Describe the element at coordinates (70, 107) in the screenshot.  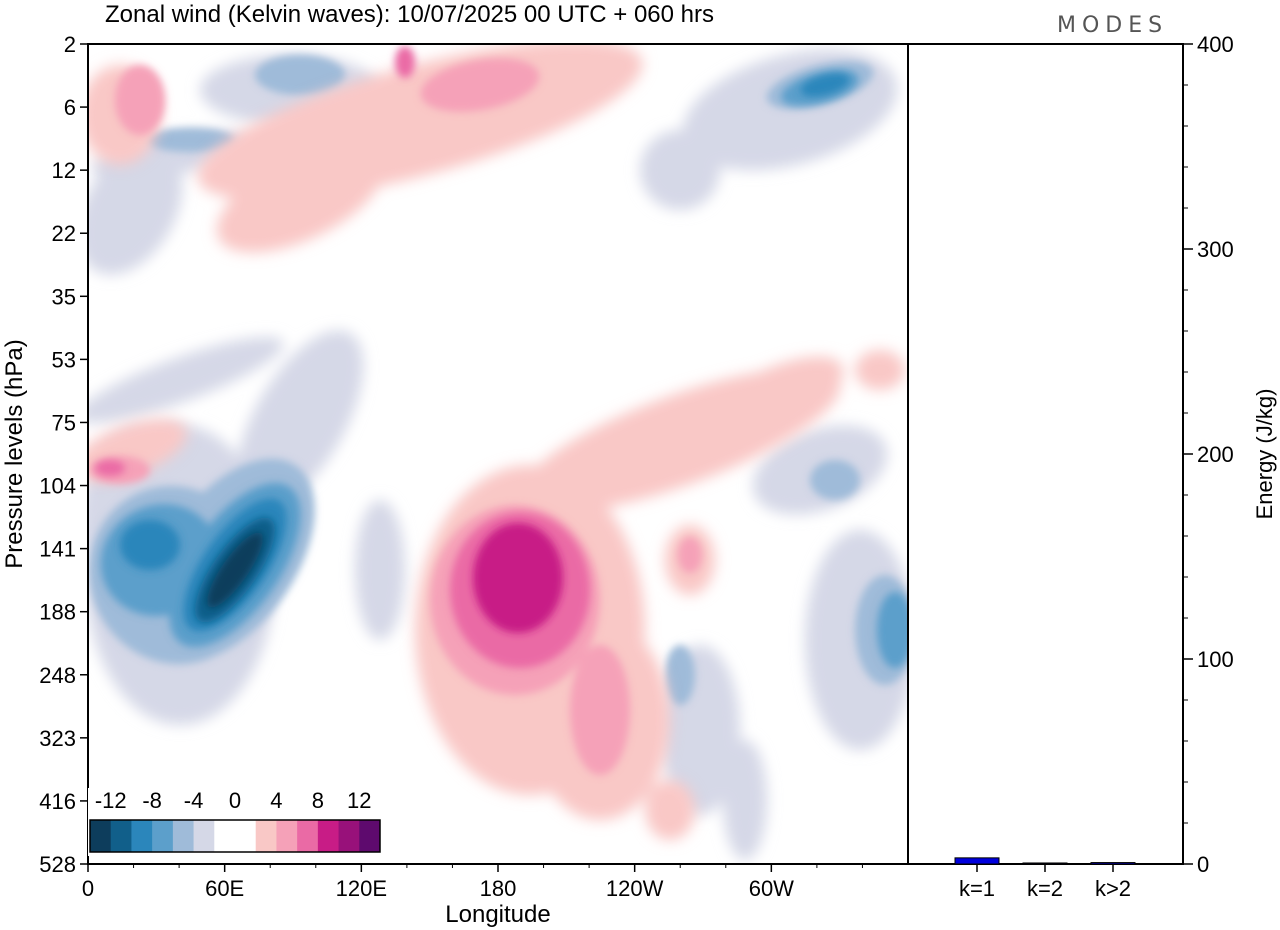
I see `pressure-tick-label: 6` at that location.